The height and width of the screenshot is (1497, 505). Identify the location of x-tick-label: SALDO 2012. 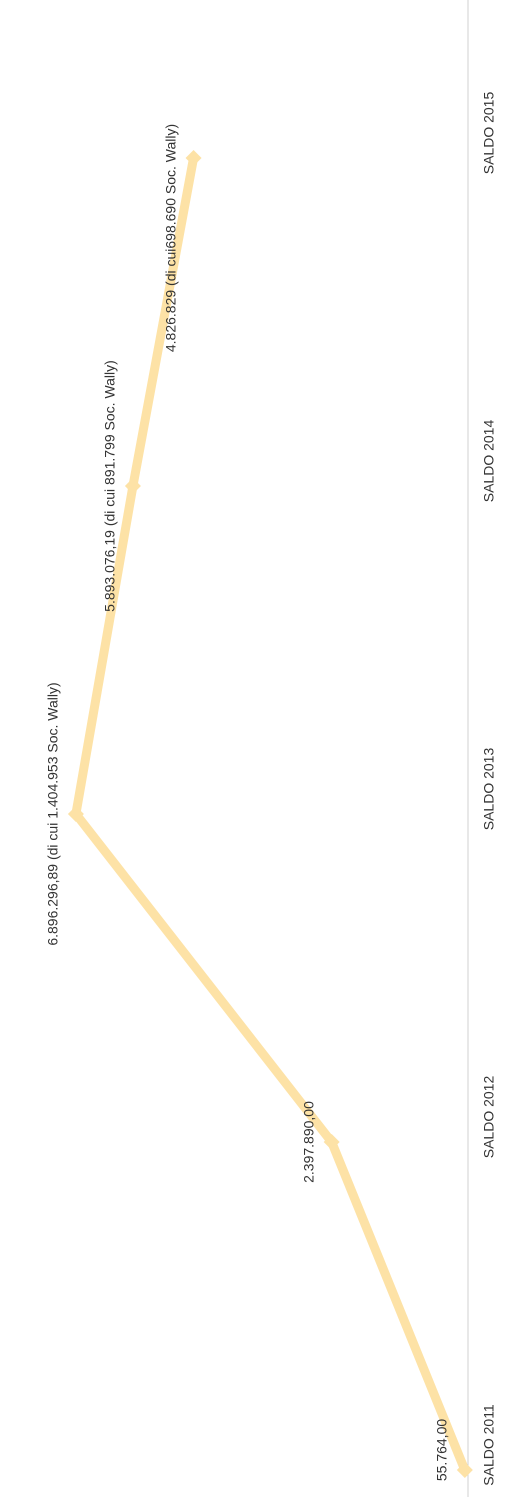
(489, 1117).